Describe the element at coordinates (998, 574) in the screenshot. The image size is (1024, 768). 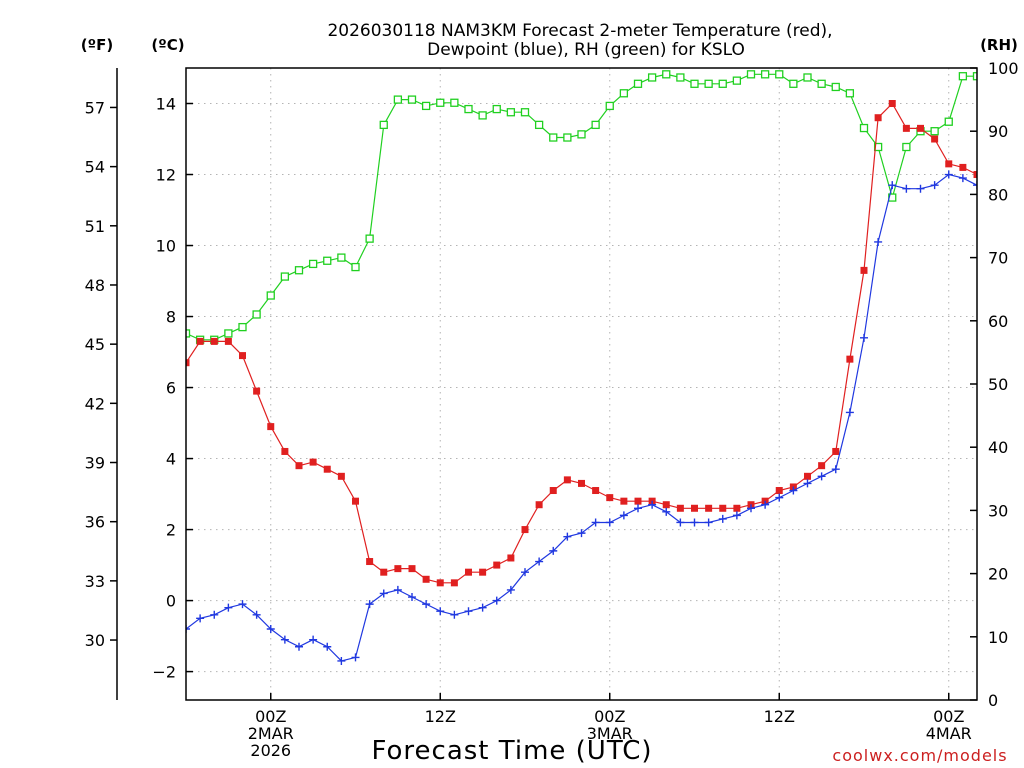
I see `rh-tick-label: 20` at that location.